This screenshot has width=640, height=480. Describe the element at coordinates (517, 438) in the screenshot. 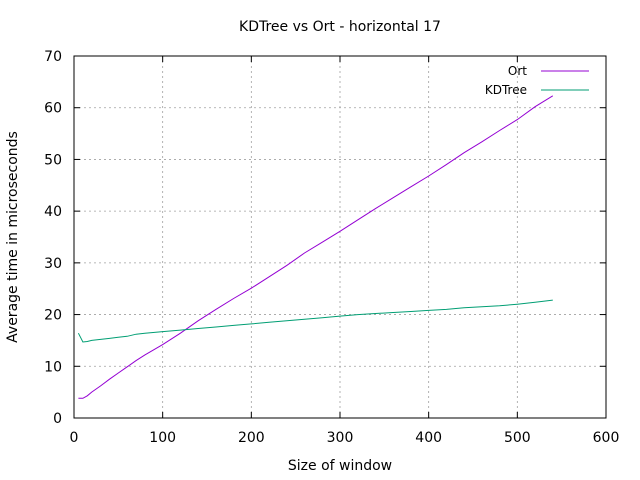

I see `x-tick-label: 500` at that location.